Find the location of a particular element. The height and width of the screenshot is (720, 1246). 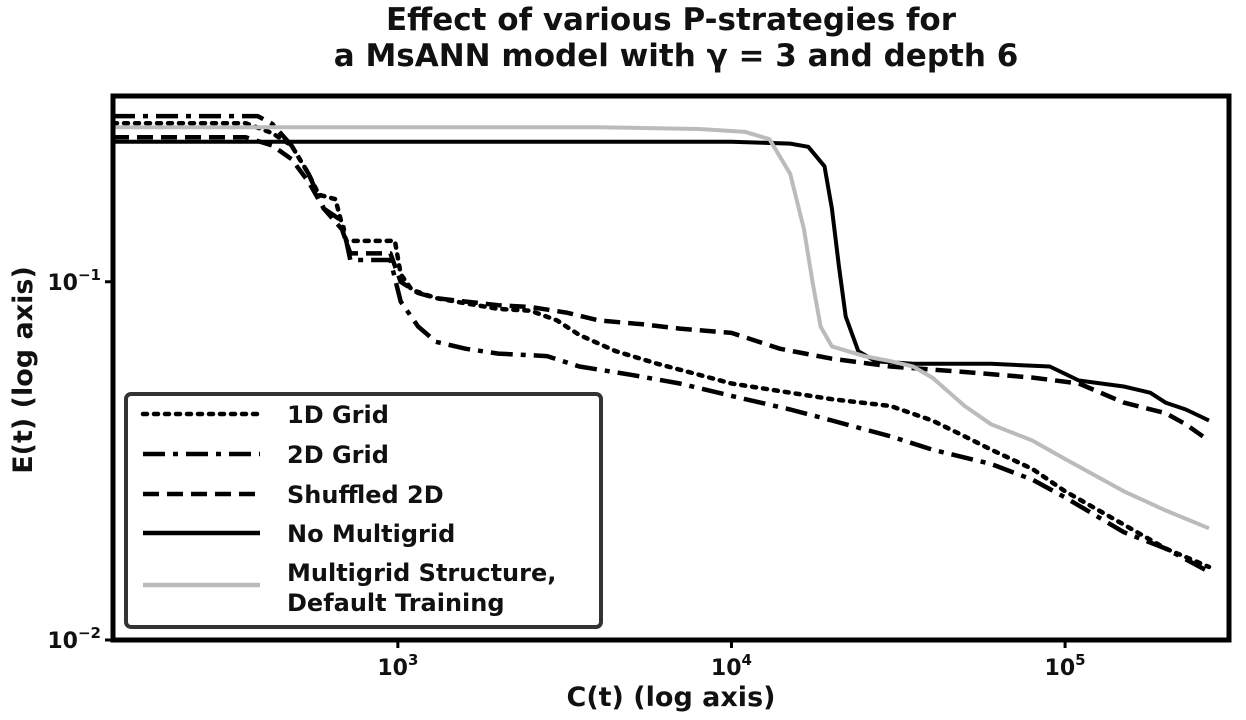

x-tick-label-2: 104 is located at coordinates (731, 666).